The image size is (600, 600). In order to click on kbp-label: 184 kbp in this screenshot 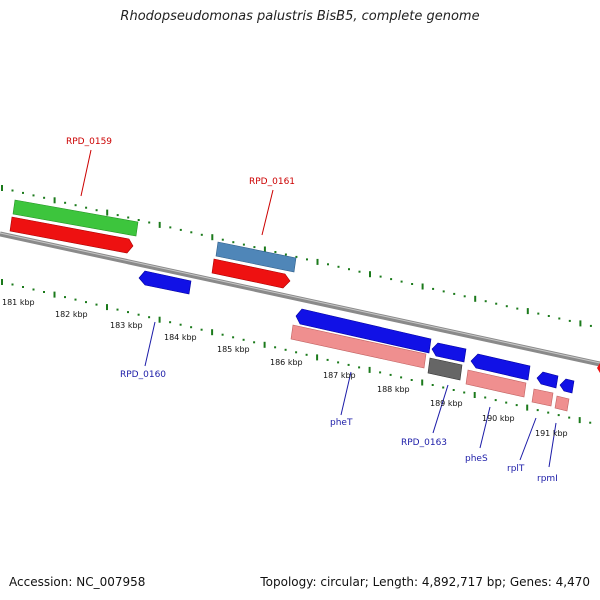, I will do `click(180, 337)`.